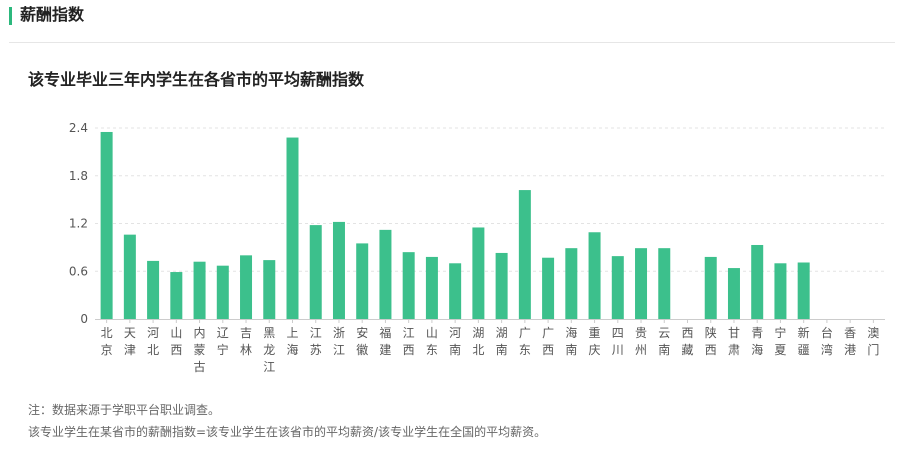 The width and height of the screenshot is (899, 452). I want to click on x-tick-label: 安徽, so click(362, 341).